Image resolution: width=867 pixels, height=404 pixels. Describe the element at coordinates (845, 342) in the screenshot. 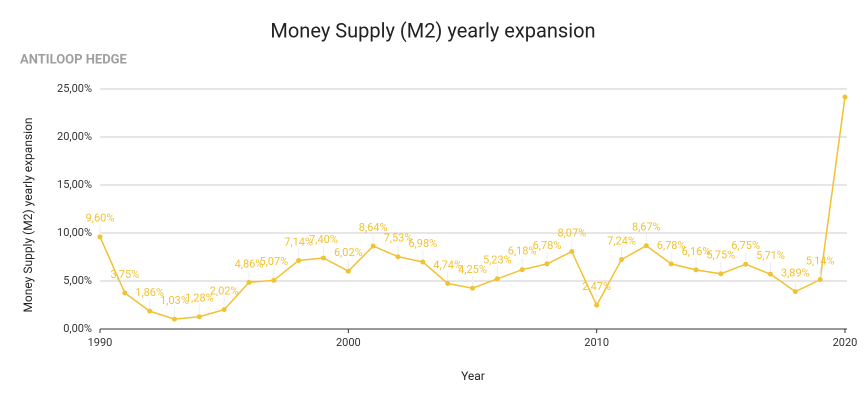

I see `x-tick-label: 2020` at that location.